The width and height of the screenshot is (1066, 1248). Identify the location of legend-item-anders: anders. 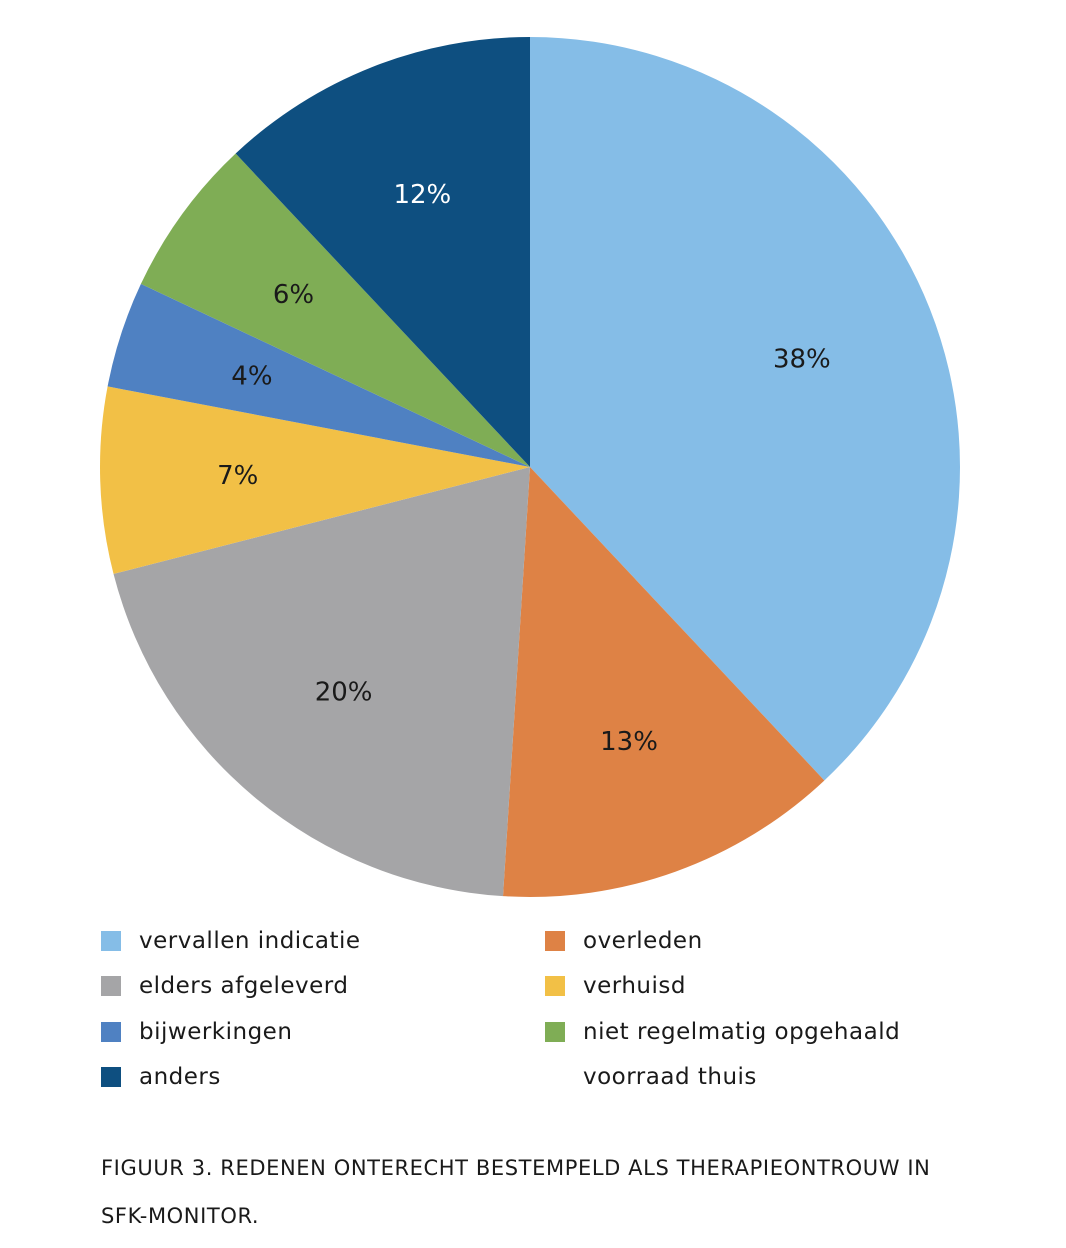
(323, 1078).